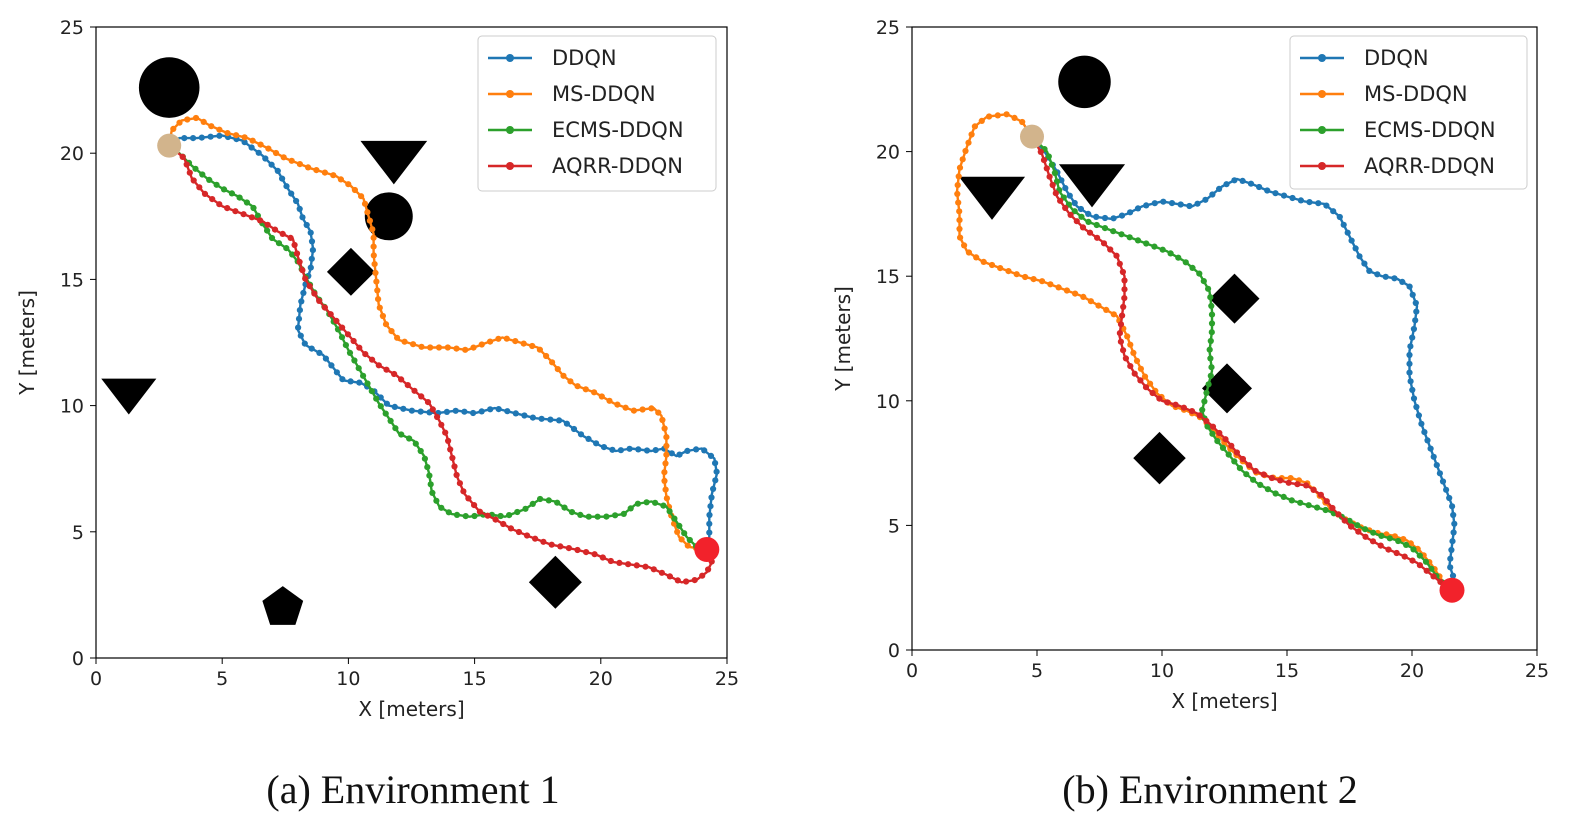 This screenshot has height=820, width=1572. I want to click on start-marker, so click(1032, 136).